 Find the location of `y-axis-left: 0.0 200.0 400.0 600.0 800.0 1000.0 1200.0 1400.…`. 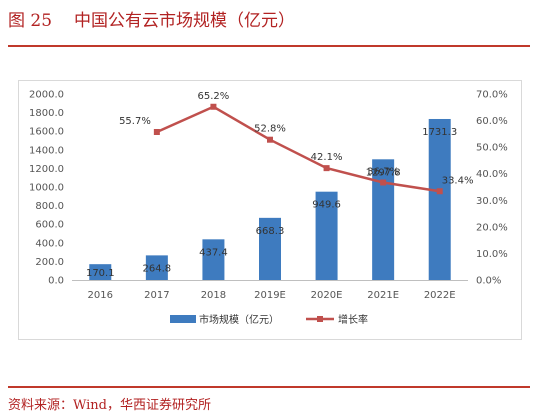

y-axis-left: 0.0 200.0 400.0 600.0 800.0 1000.0 1200.0 1400.… is located at coordinates (46, 188).